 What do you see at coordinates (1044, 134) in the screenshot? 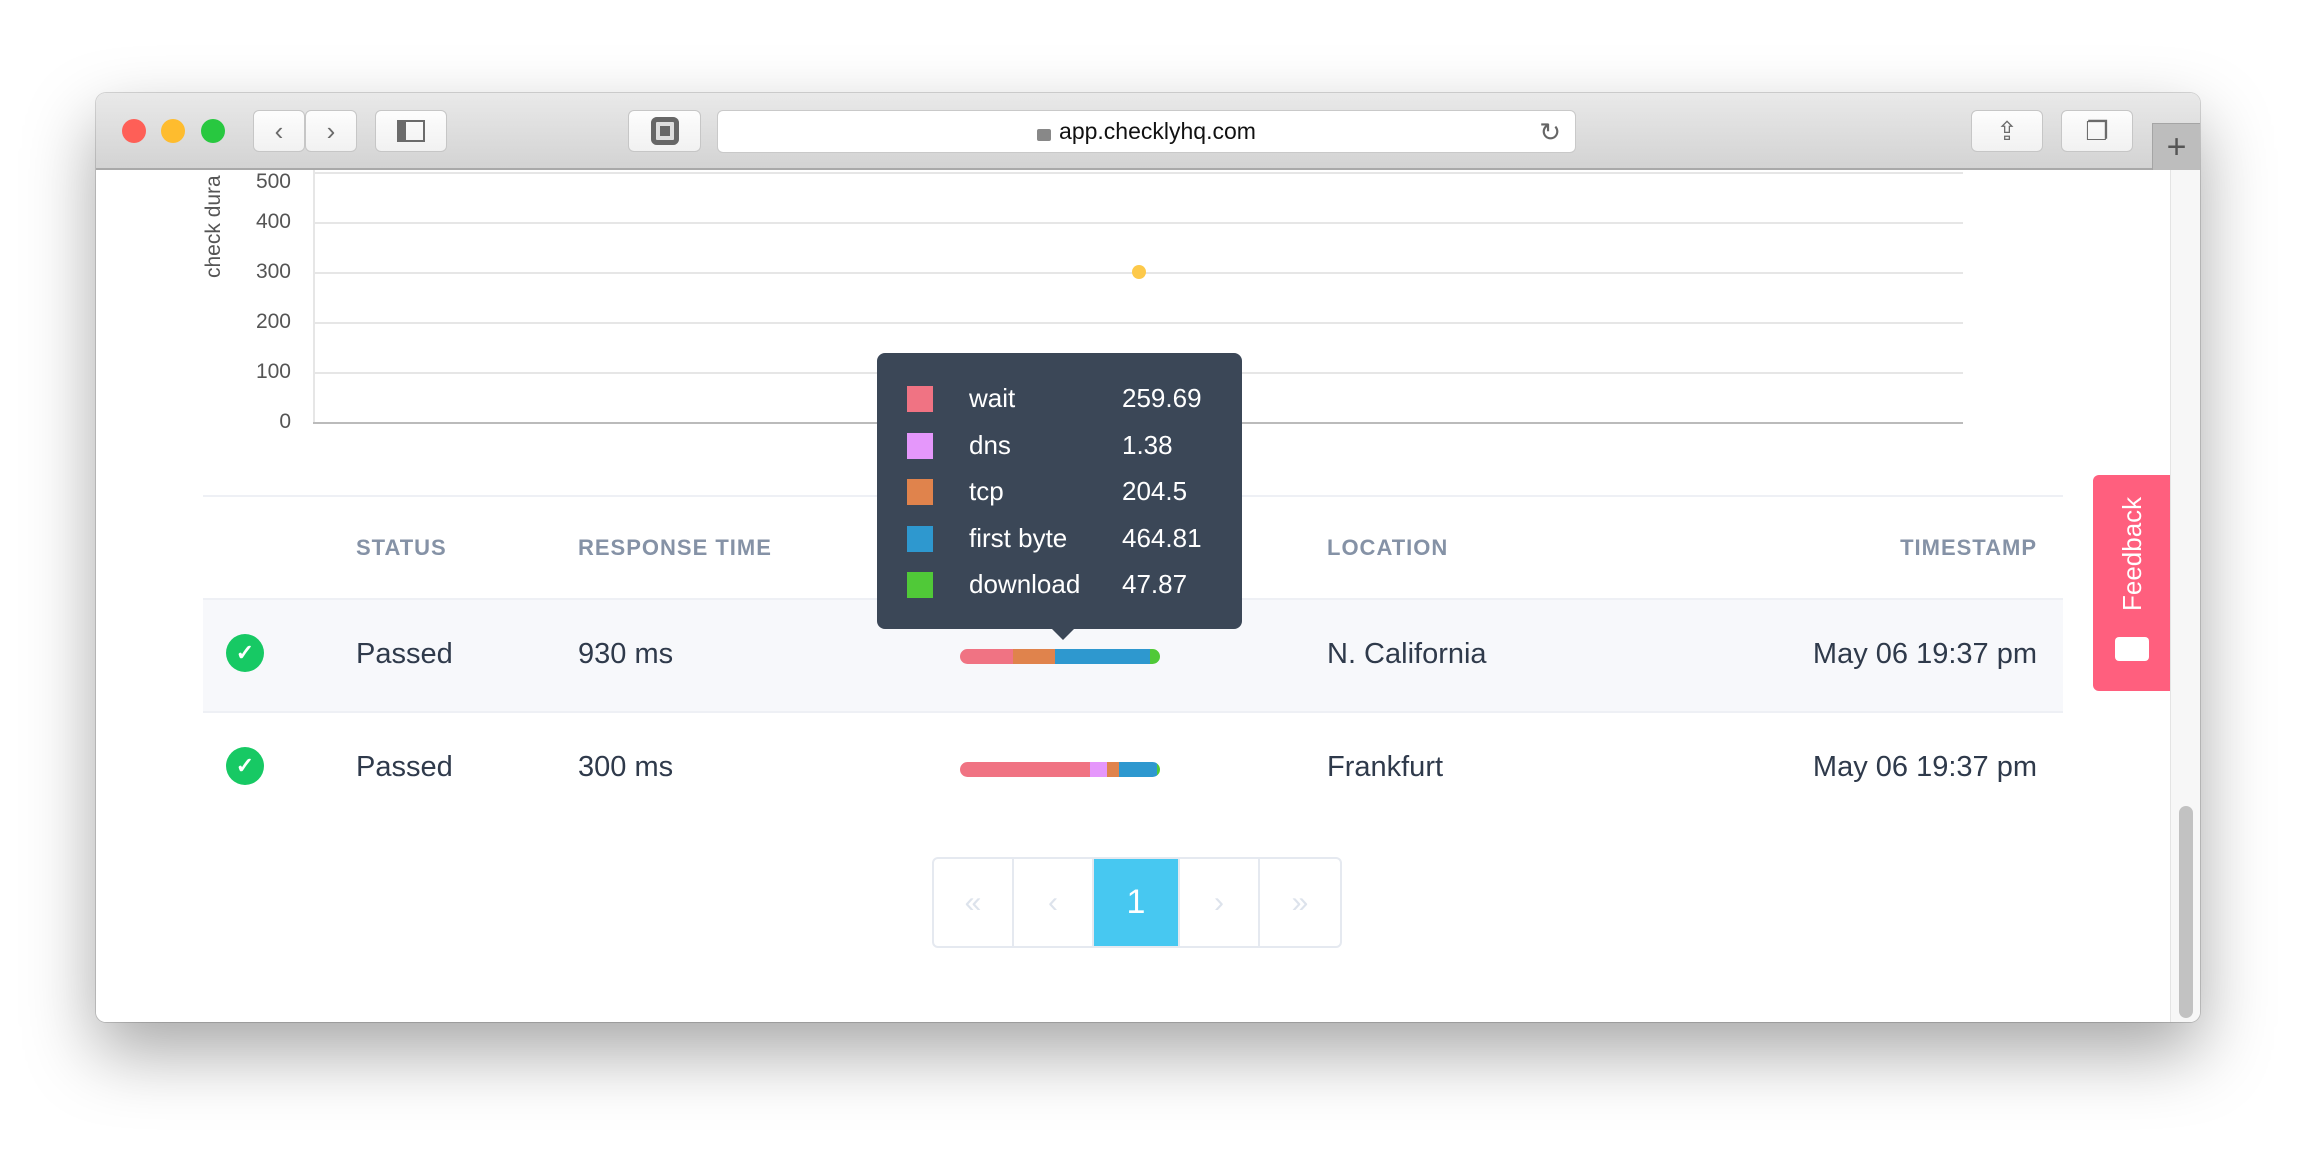
I see `lock-icon` at bounding box center [1044, 134].